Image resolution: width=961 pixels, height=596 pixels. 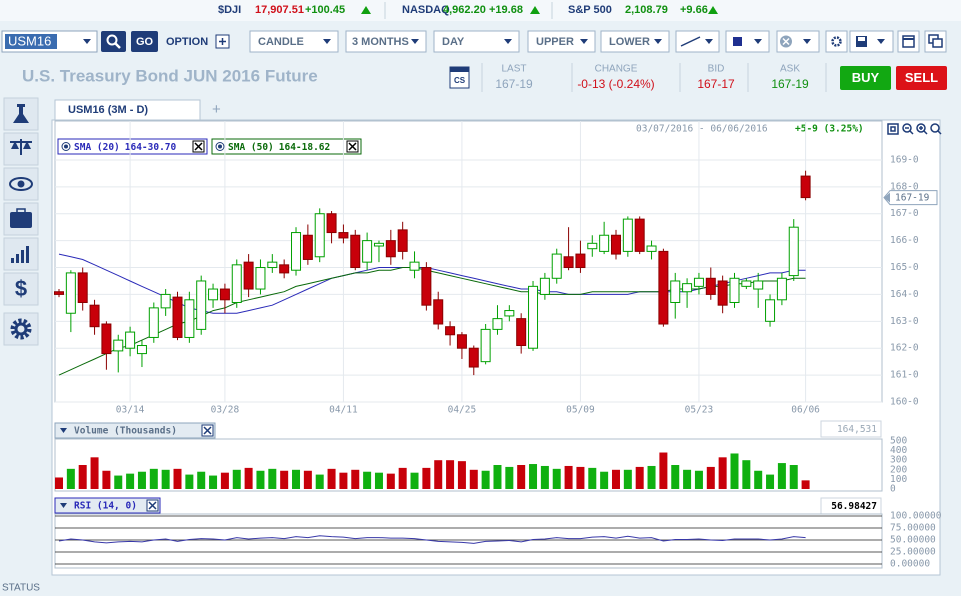 What do you see at coordinates (21, 588) in the screenshot?
I see `status: STATUS` at bounding box center [21, 588].